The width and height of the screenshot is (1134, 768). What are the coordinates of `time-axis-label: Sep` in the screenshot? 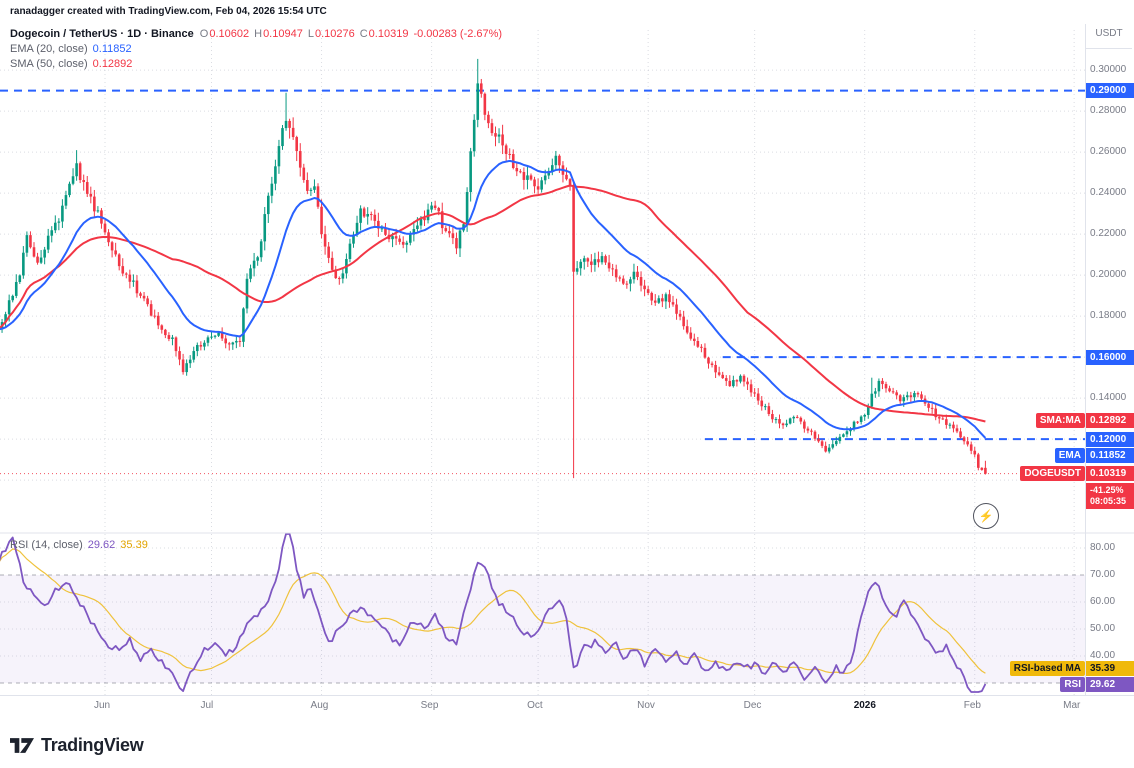 It's located at (429, 705).